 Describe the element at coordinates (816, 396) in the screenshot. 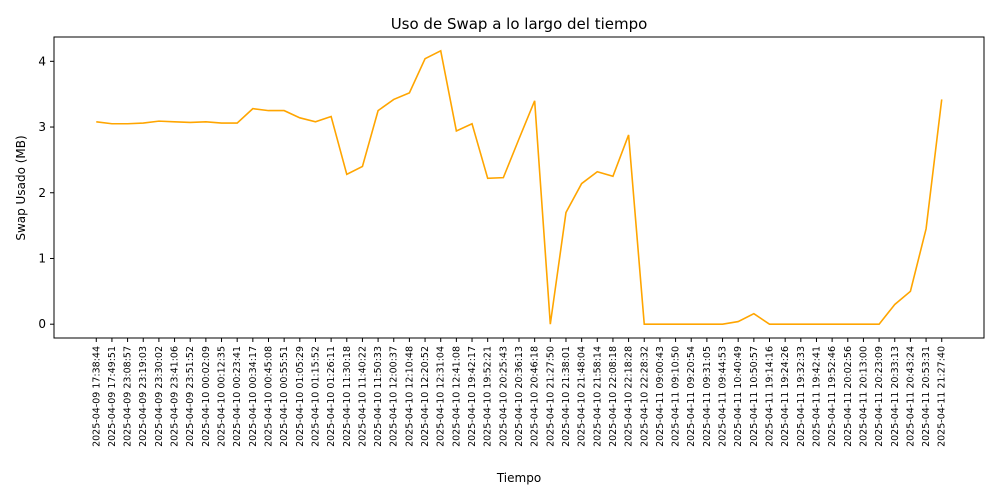

I see `x-tick-label: 2025-04-11 19:42:41` at that location.